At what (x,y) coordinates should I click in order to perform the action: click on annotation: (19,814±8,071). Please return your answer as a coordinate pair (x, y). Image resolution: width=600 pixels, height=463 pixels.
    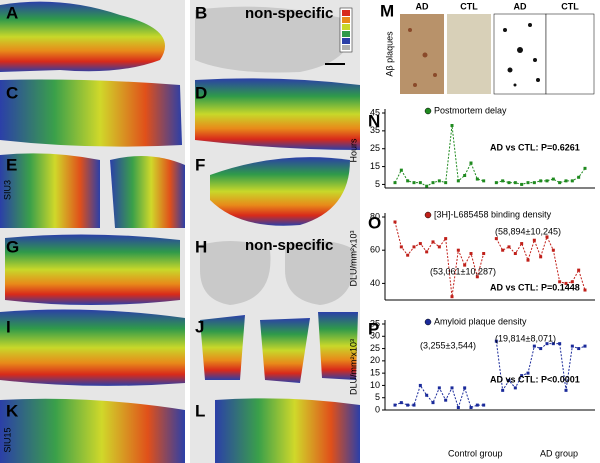
    Looking at the image, I should click on (525, 338).